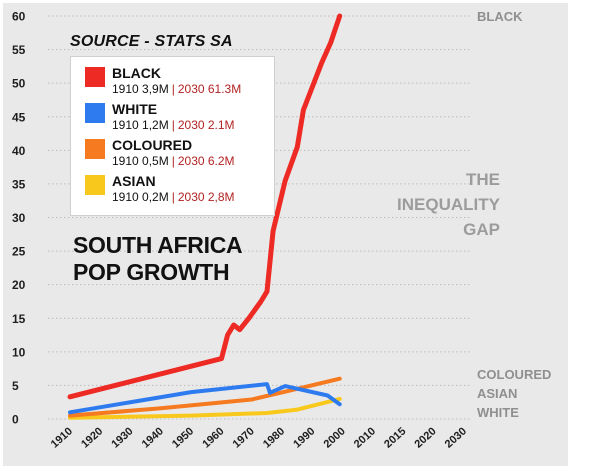  Describe the element at coordinates (213, 437) in the screenshot. I see `x-tick-label: 1960` at that location.